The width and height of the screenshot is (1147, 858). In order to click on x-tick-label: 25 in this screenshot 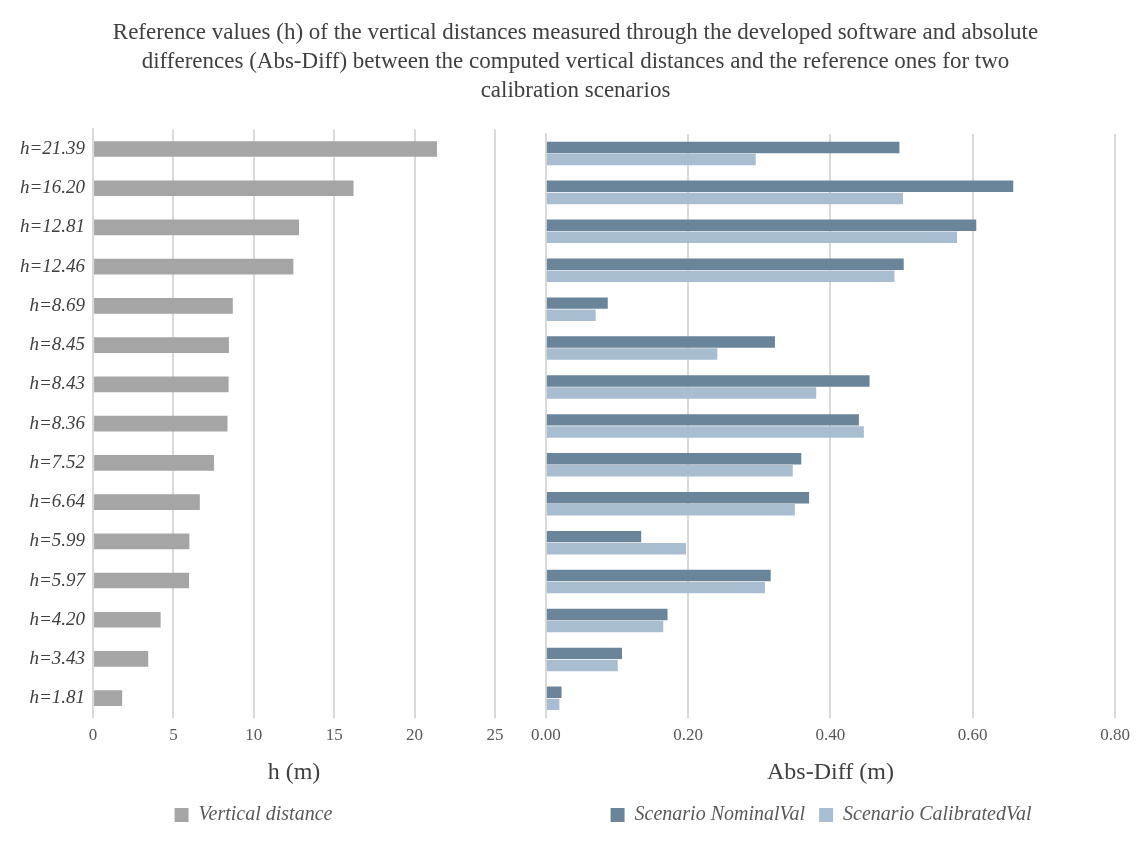, I will do `click(495, 735)`.